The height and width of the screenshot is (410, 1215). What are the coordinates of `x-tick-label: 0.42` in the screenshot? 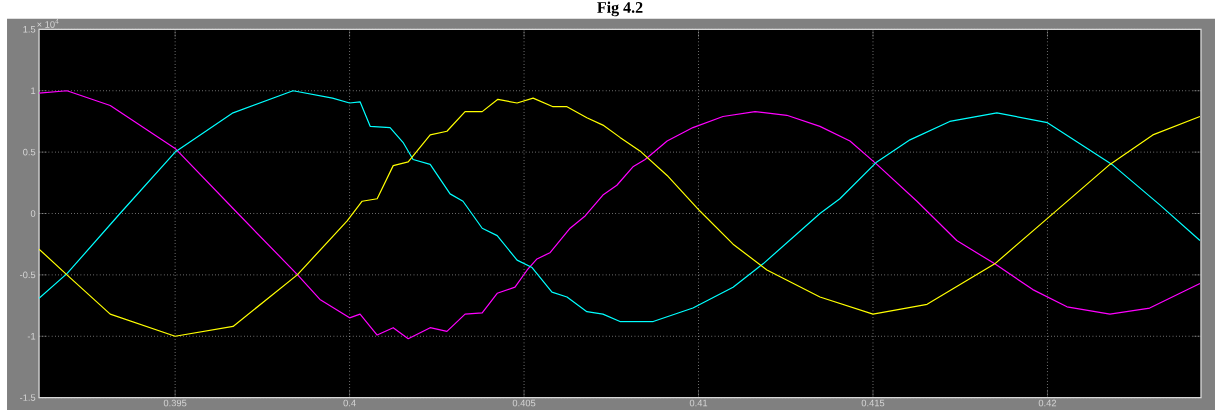 It's located at (1047, 403).